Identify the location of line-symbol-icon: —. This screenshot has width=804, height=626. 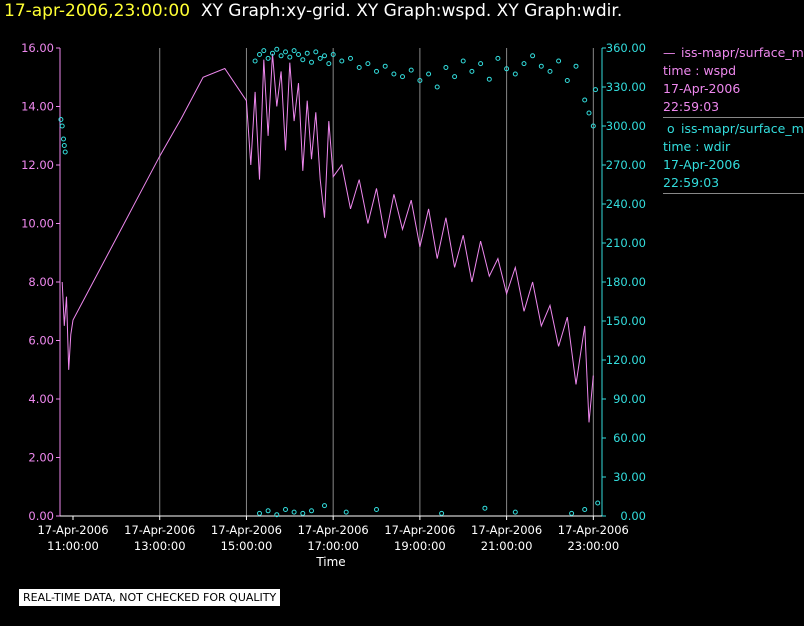
(669, 52).